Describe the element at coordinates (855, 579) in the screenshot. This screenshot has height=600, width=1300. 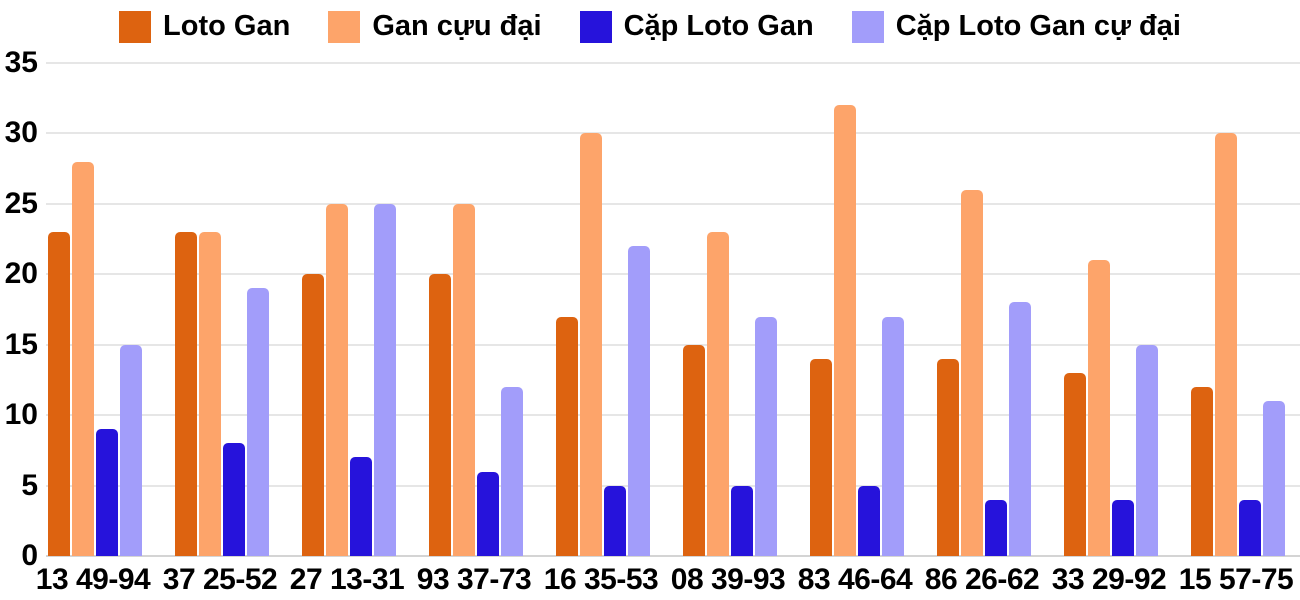
I see `x-axis-category-label: 83 46-64` at that location.